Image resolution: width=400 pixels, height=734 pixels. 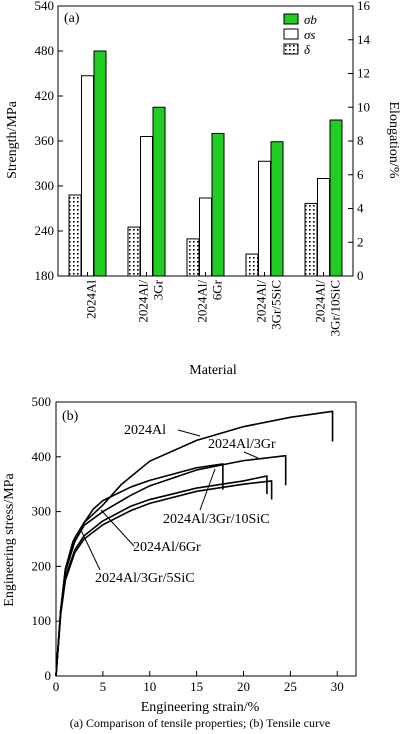 What do you see at coordinates (363, 106) in the screenshot?
I see `panel-a-right-tick-label: 10` at bounding box center [363, 106].